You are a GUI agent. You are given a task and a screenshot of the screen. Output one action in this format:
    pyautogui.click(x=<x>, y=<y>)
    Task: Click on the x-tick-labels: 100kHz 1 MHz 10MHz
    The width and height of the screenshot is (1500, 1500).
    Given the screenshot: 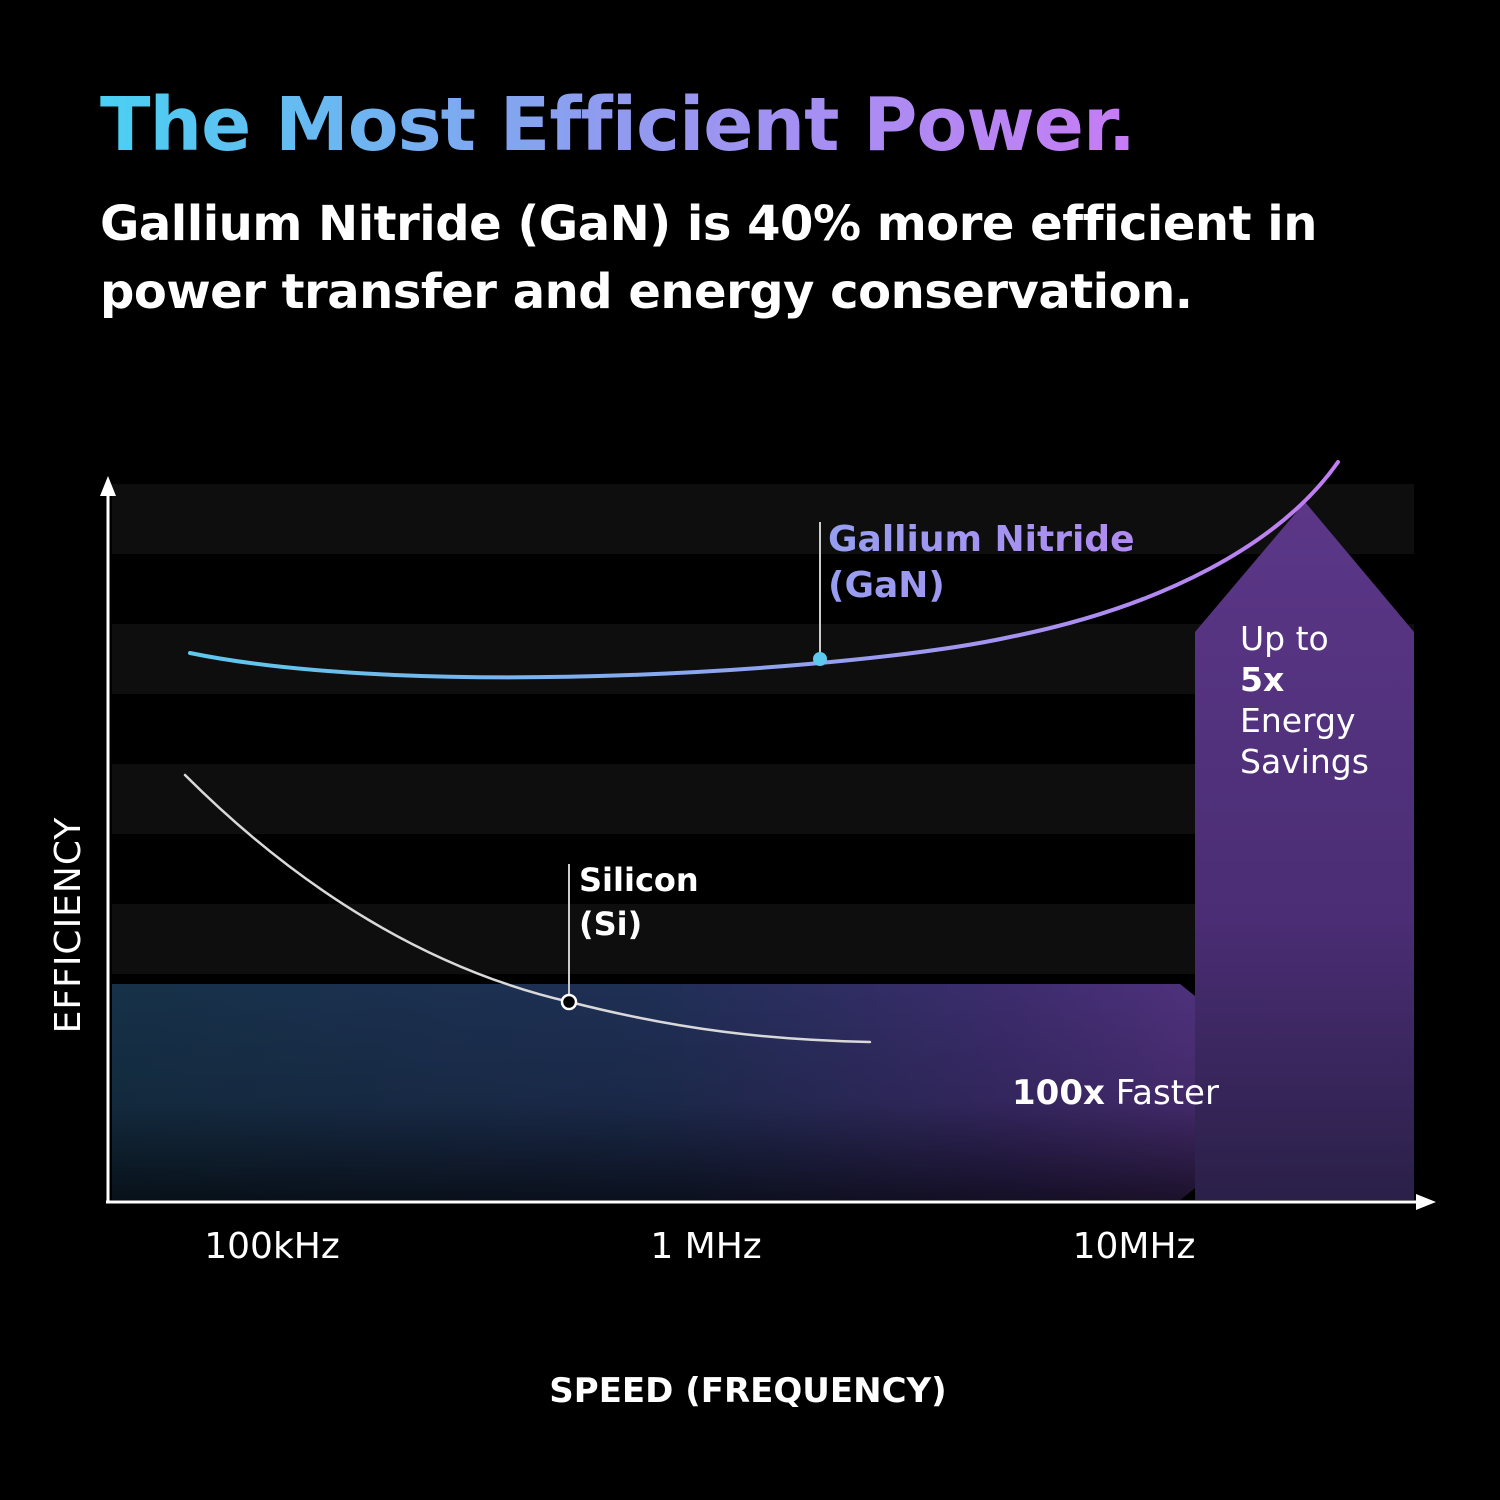 What is the action you would take?
    pyautogui.click(x=699, y=1246)
    